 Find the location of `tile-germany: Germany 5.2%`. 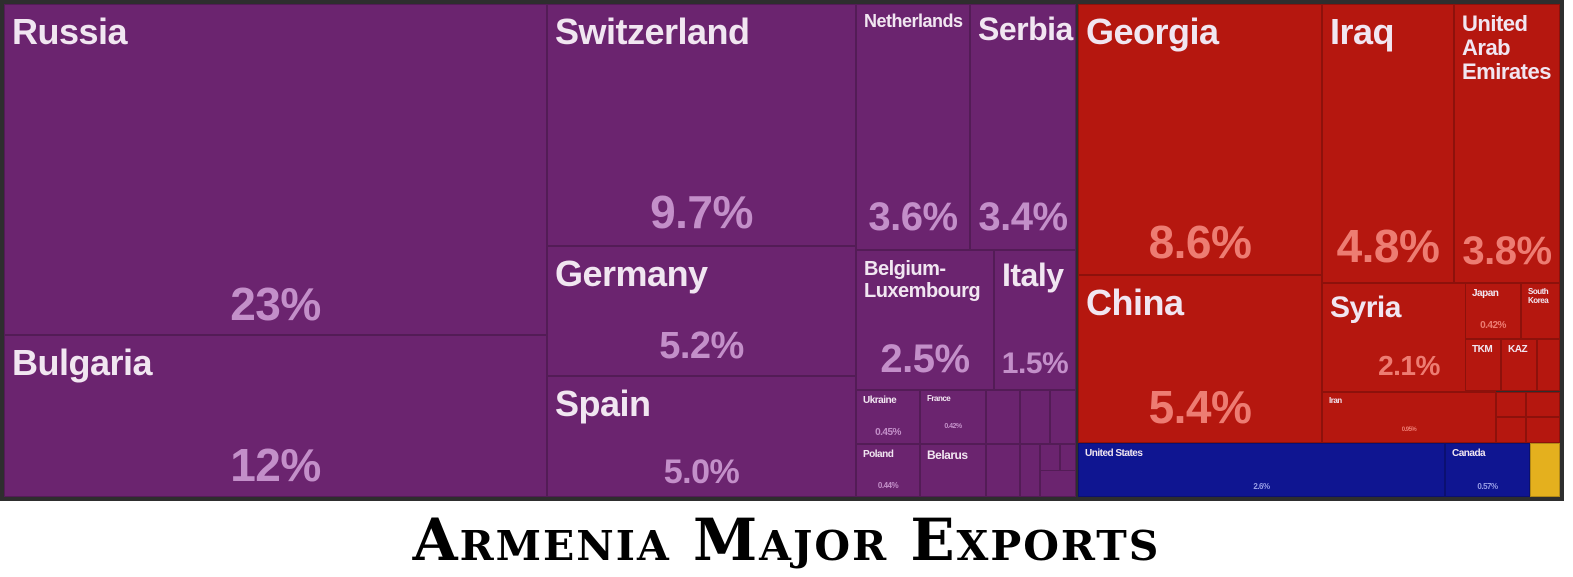

tile-germany: Germany 5.2% is located at coordinates (701, 311).